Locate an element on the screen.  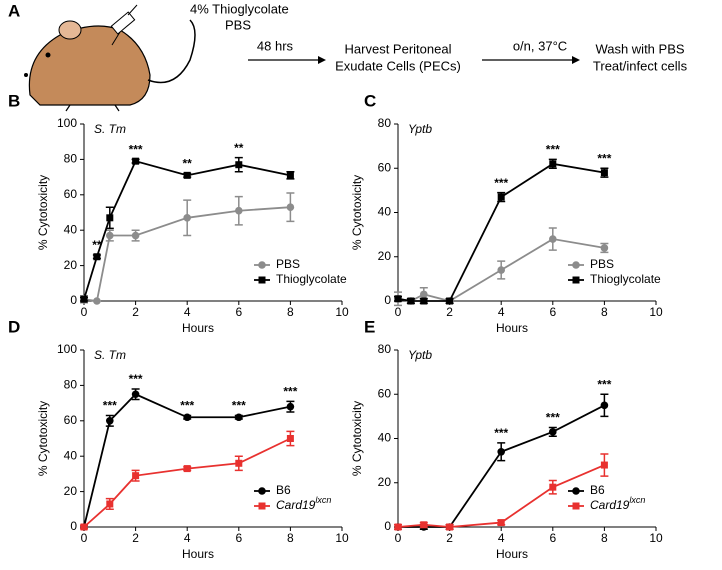
panel-label: D is located at coordinates (14, 326).